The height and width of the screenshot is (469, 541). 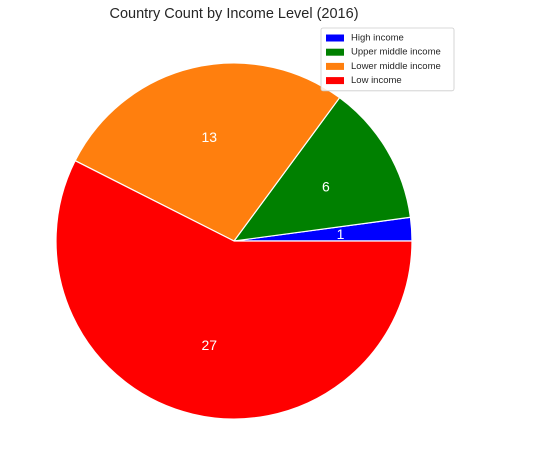 I want to click on legend-frame, so click(x=387, y=59).